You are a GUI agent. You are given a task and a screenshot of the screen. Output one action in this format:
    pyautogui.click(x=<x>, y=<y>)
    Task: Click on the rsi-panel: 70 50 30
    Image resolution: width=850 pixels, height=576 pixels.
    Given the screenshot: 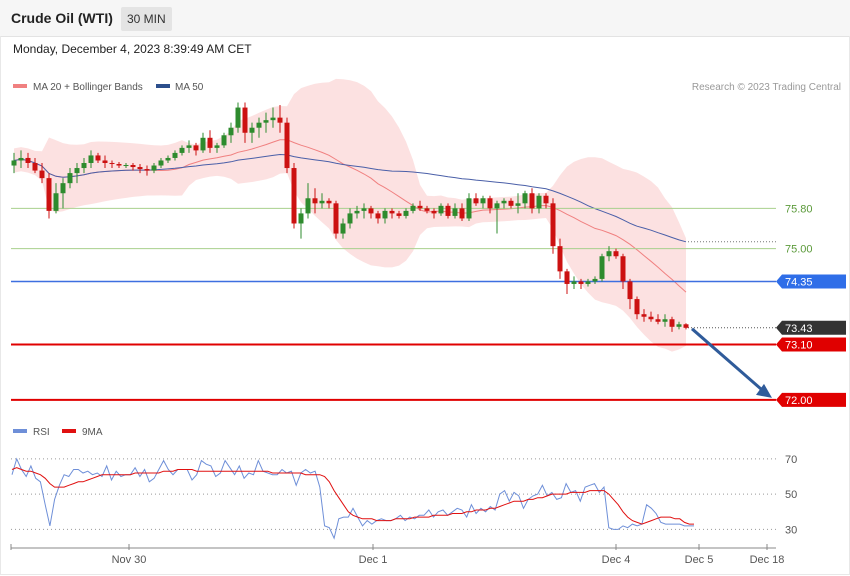 What is the action you would take?
    pyautogui.click(x=404, y=497)
    